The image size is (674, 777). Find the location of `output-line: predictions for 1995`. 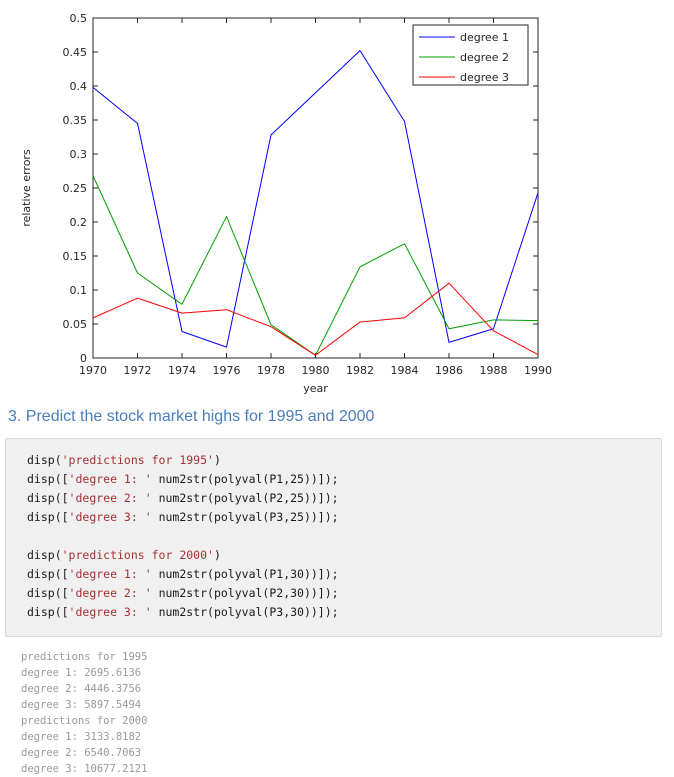

output-line: predictions for 1995 is located at coordinates (84, 657).